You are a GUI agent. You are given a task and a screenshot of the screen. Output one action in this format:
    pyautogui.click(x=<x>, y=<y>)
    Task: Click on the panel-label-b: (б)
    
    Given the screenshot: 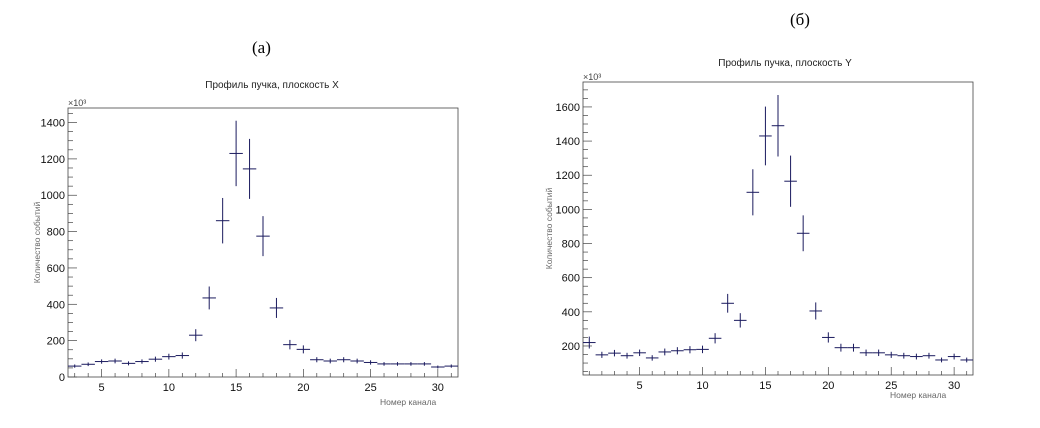 What is the action you would take?
    pyautogui.click(x=800, y=19)
    